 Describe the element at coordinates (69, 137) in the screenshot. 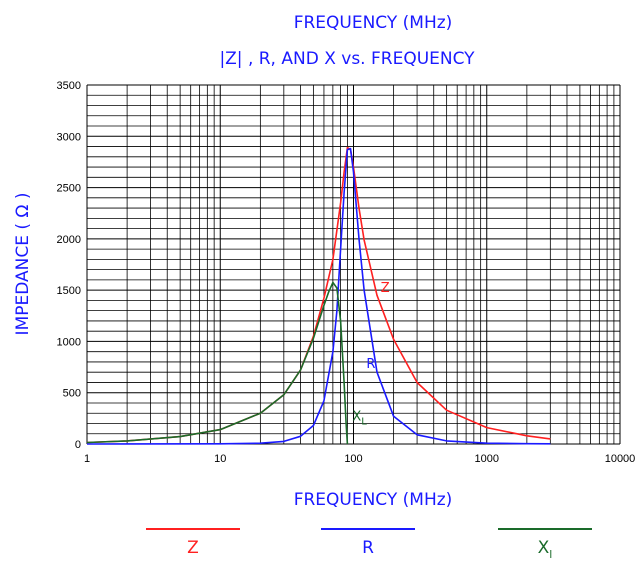

I see `y-tick-label: 3000` at that location.